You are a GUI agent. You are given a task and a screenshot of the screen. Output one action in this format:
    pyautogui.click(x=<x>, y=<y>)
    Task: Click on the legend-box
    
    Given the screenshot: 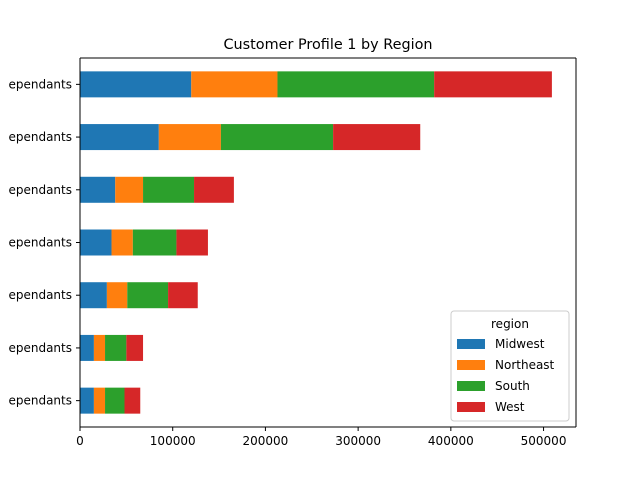 What is the action you would take?
    pyautogui.click(x=510, y=366)
    